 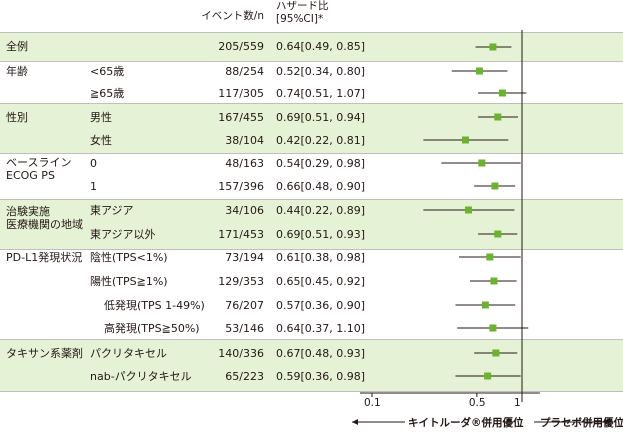 I want to click on table-row: 東アジア以外 171/453 0.69[0.51, 0.93], so click(x=311, y=235).